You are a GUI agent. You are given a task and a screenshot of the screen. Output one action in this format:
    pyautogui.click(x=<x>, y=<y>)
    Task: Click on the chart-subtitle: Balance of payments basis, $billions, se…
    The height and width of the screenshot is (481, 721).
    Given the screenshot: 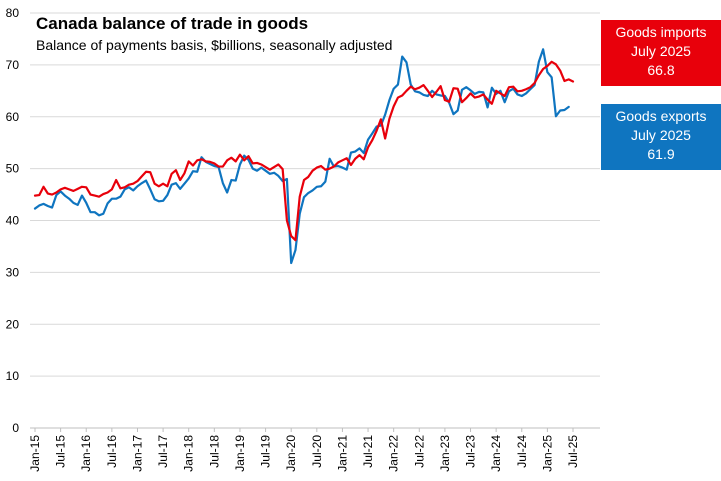 What is the action you would take?
    pyautogui.click(x=214, y=45)
    